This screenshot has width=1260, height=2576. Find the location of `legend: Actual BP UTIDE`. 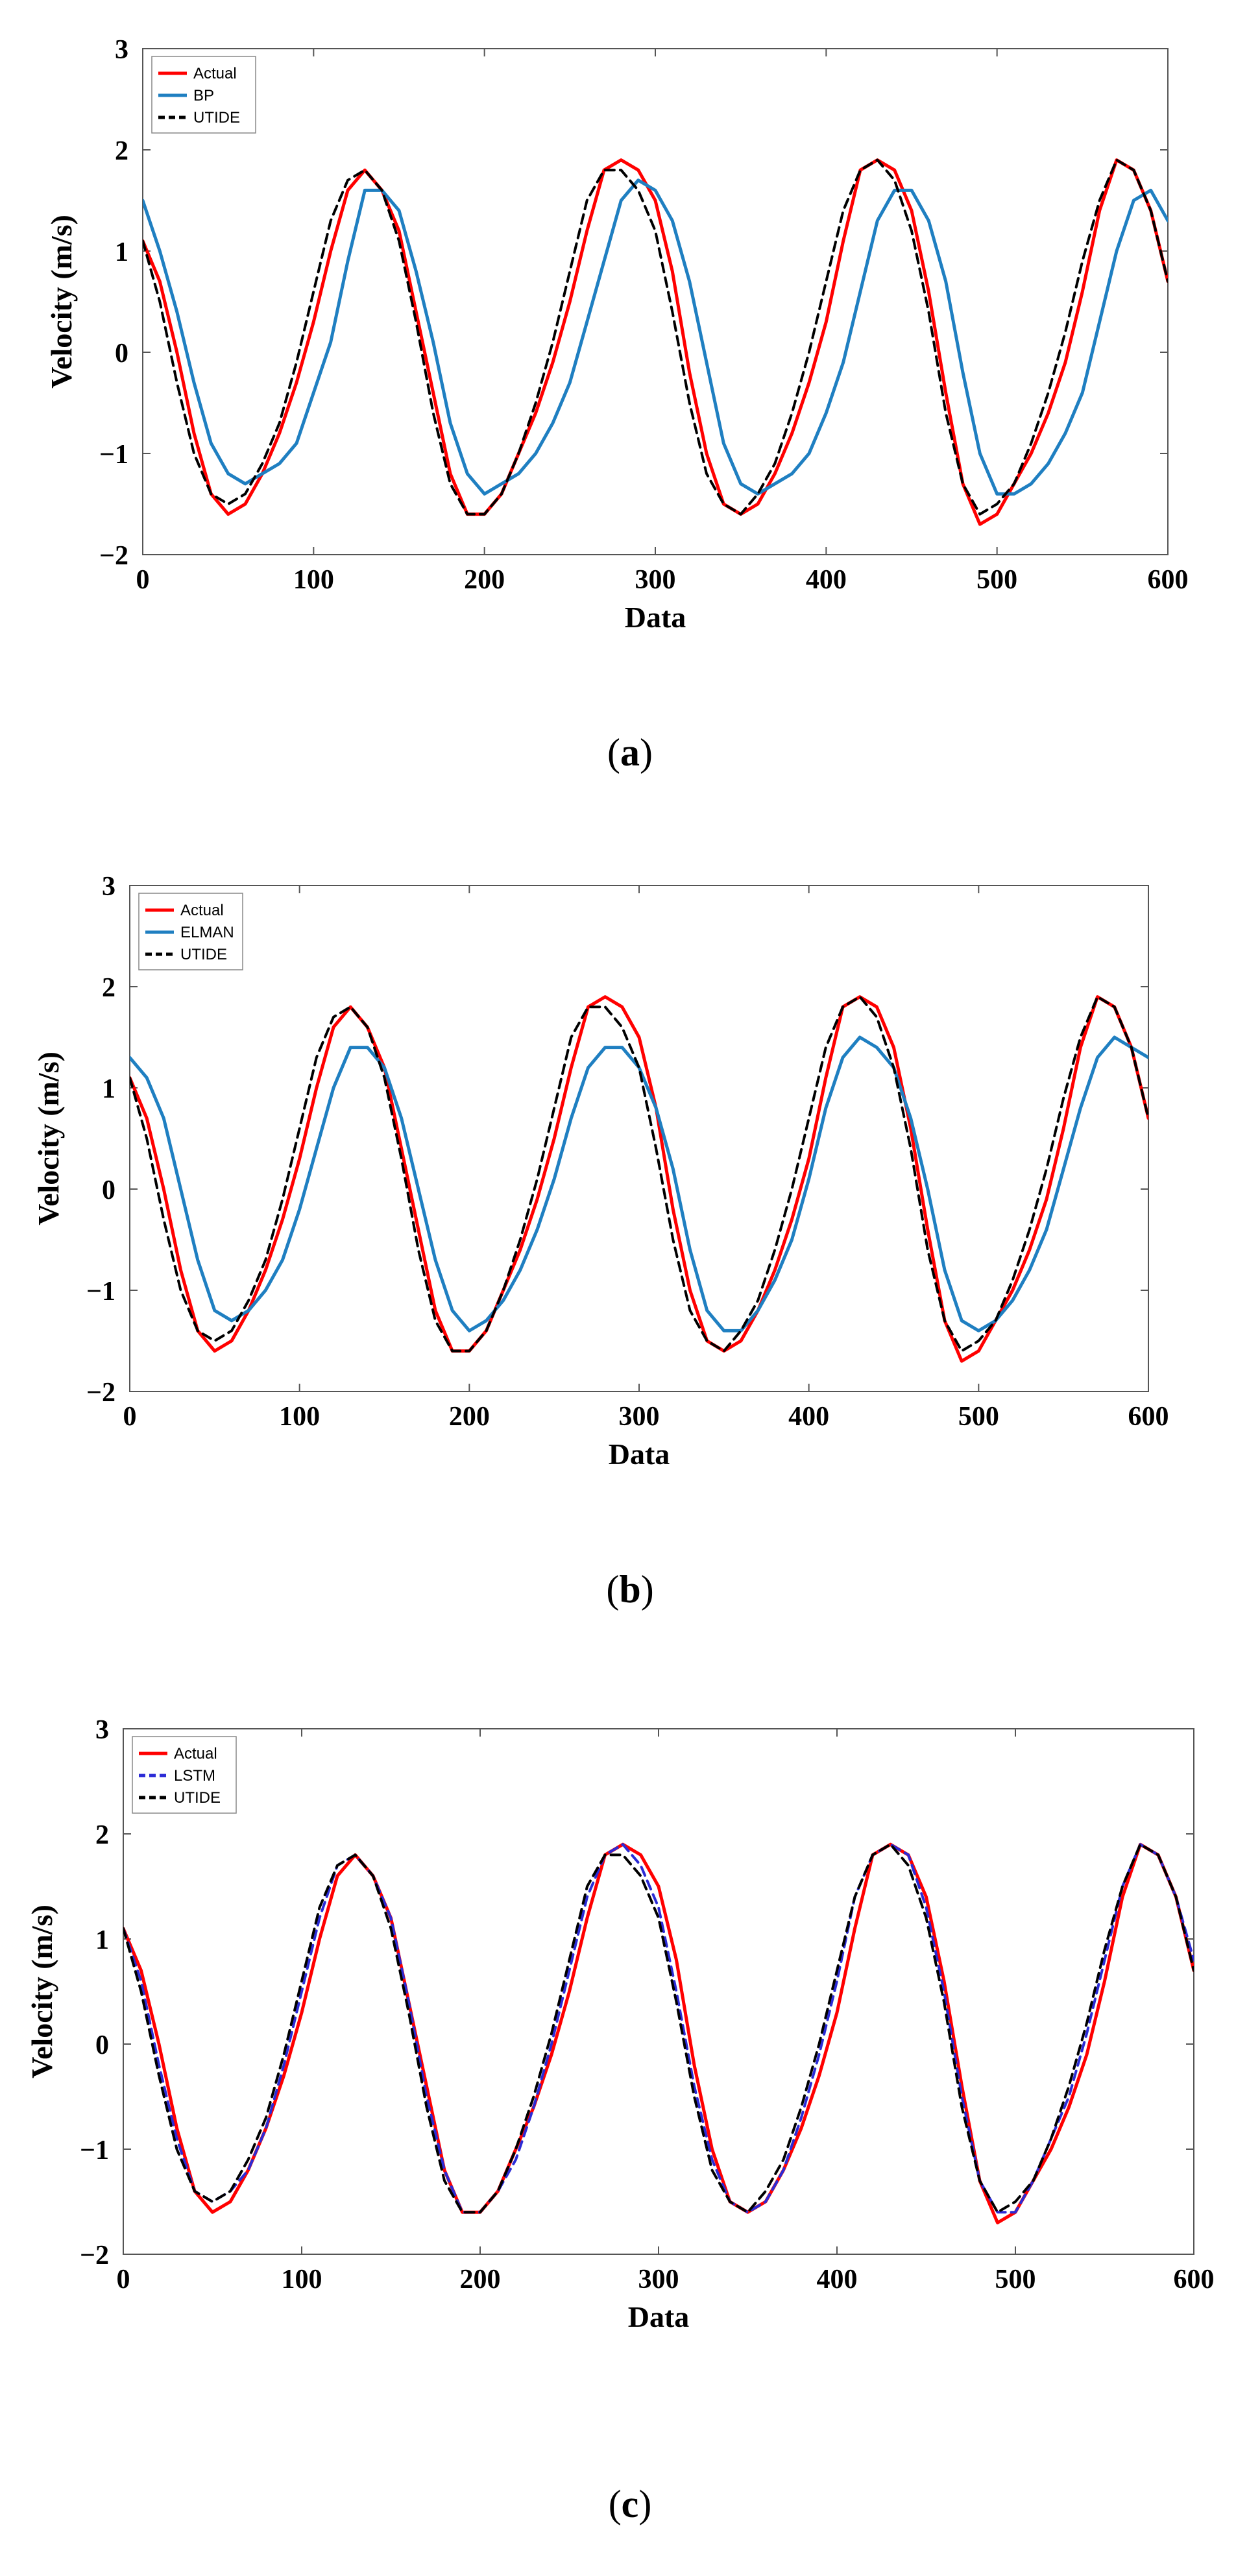

legend: Actual BP UTIDE is located at coordinates (203, 95).